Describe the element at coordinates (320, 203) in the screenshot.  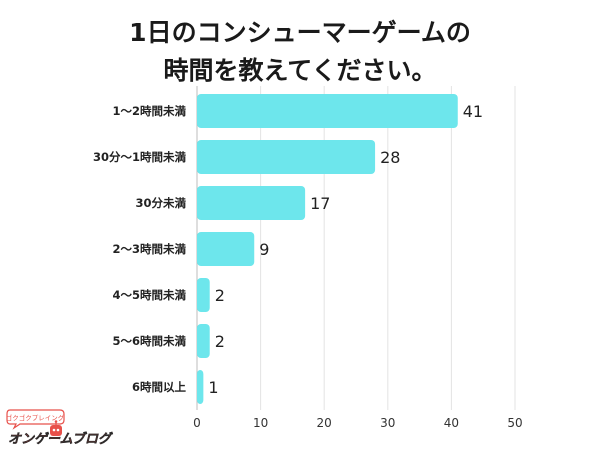
I see `data-label: 17` at that location.